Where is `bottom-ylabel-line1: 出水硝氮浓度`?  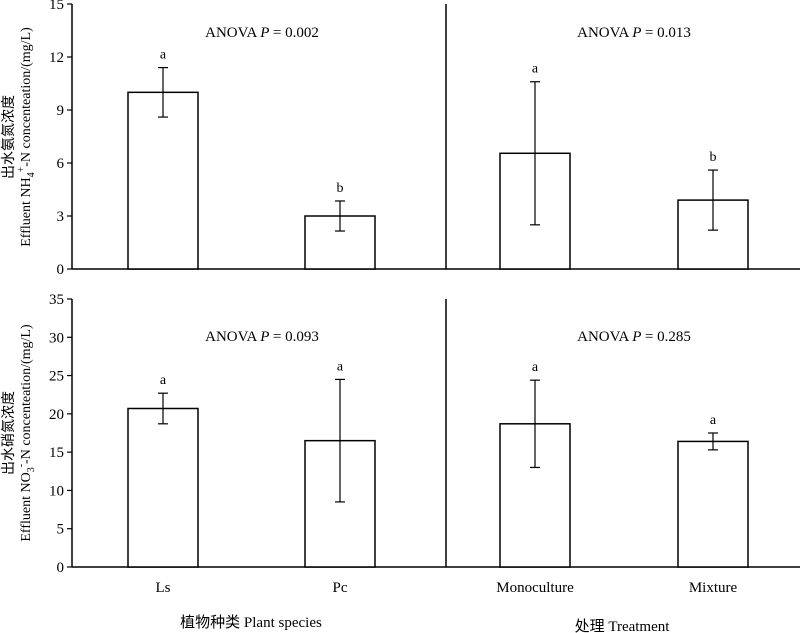 bottom-ylabel-line1: 出水硝氮浓度 is located at coordinates (9, 433).